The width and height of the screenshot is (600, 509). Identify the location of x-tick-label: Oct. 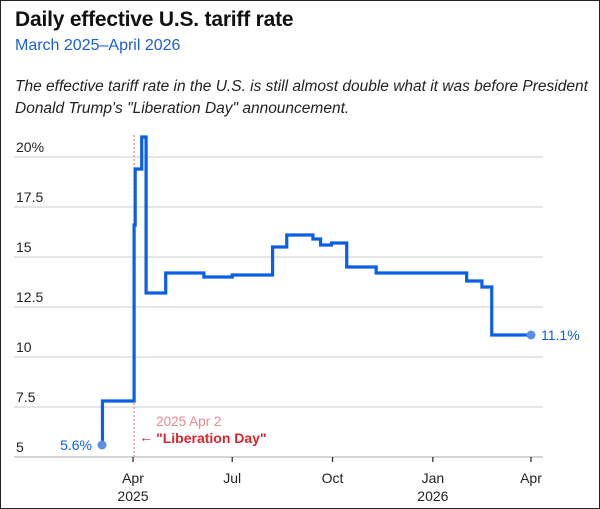
(333, 478).